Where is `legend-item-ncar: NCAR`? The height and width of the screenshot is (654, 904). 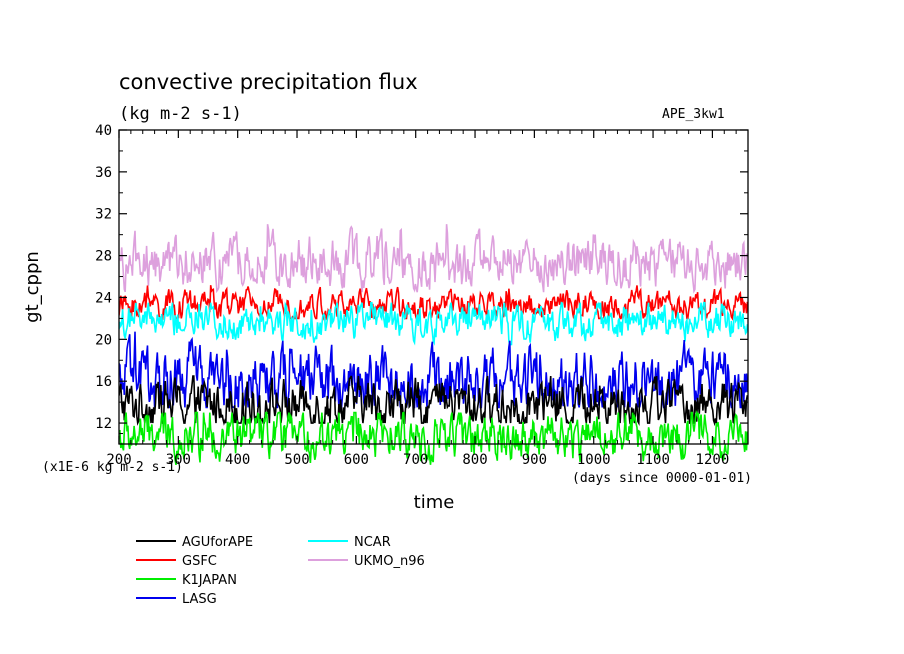 legend-item-ncar: NCAR is located at coordinates (349, 542).